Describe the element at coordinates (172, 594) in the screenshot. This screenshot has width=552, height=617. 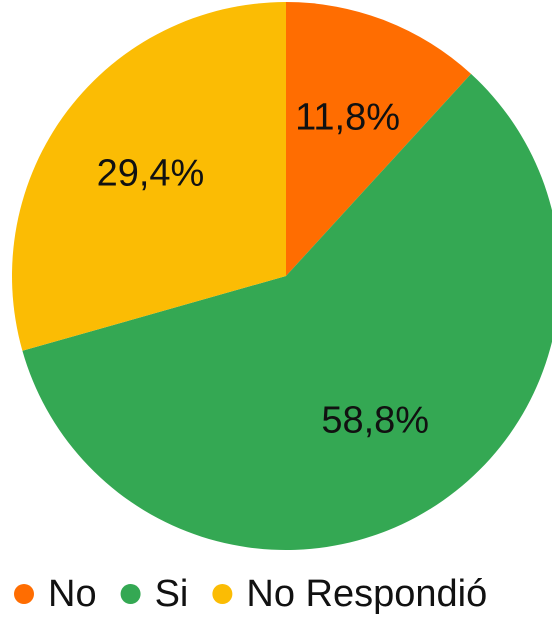
I see `legend-label-si: Si` at that location.